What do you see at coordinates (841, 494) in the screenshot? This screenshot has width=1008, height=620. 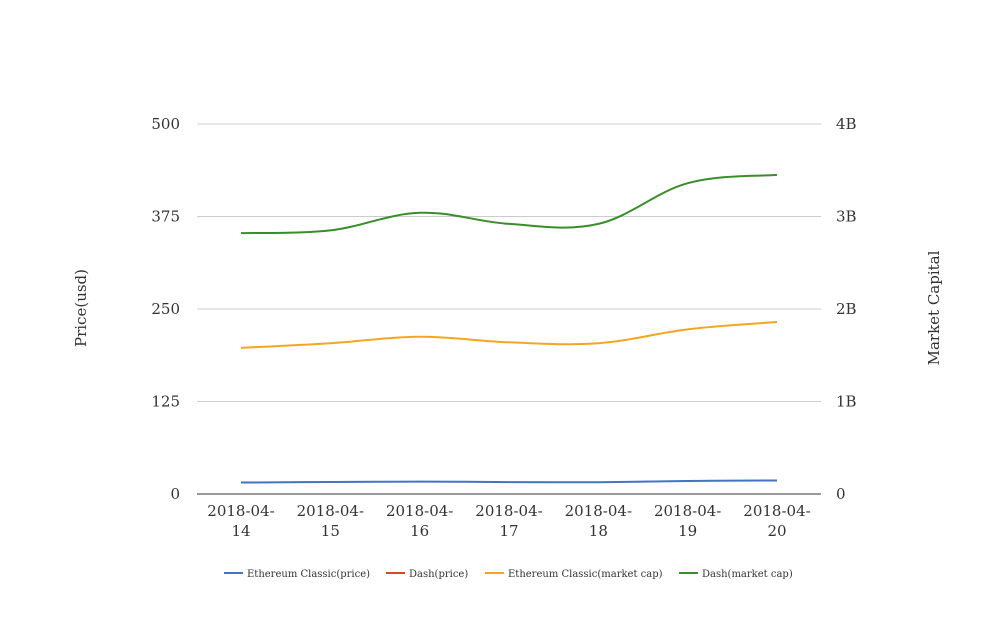 I see `y-right-tick-label: 0` at bounding box center [841, 494].